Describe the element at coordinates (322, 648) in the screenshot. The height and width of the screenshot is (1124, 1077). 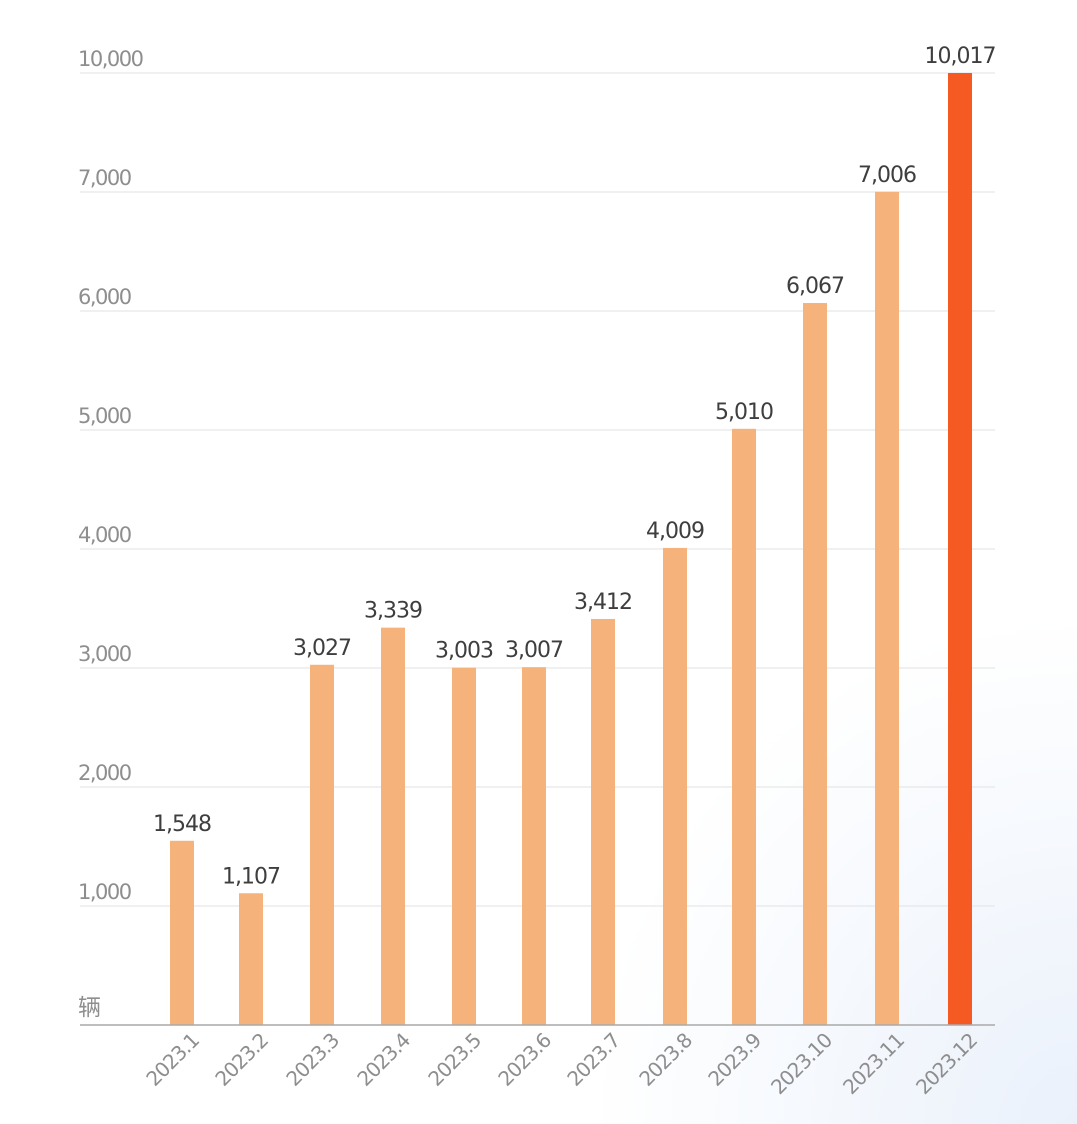
I see `bar-value-label: 3,027` at that location.